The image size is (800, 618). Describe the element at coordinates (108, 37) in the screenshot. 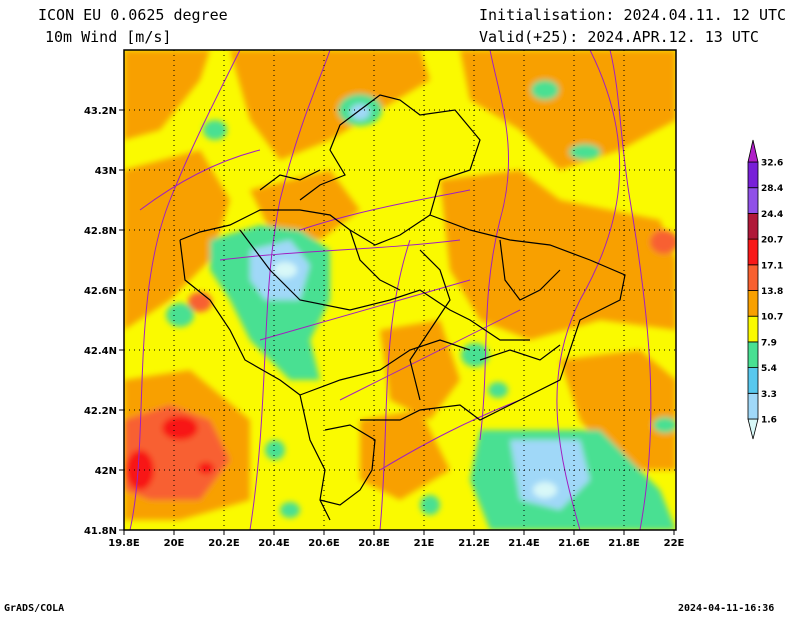

I see `field-title: 10m Wind [m/s]` at that location.